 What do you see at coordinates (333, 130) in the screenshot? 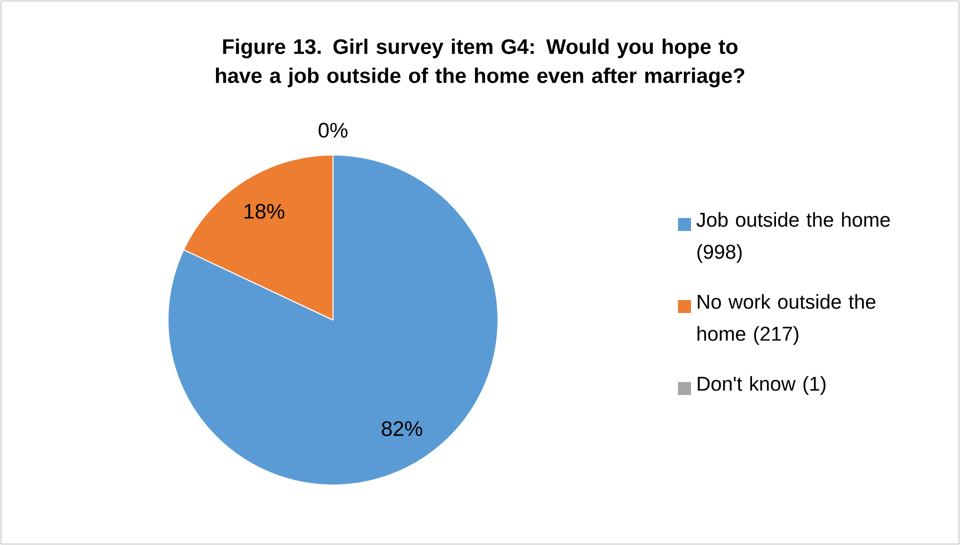
I see `text: 0%` at bounding box center [333, 130].